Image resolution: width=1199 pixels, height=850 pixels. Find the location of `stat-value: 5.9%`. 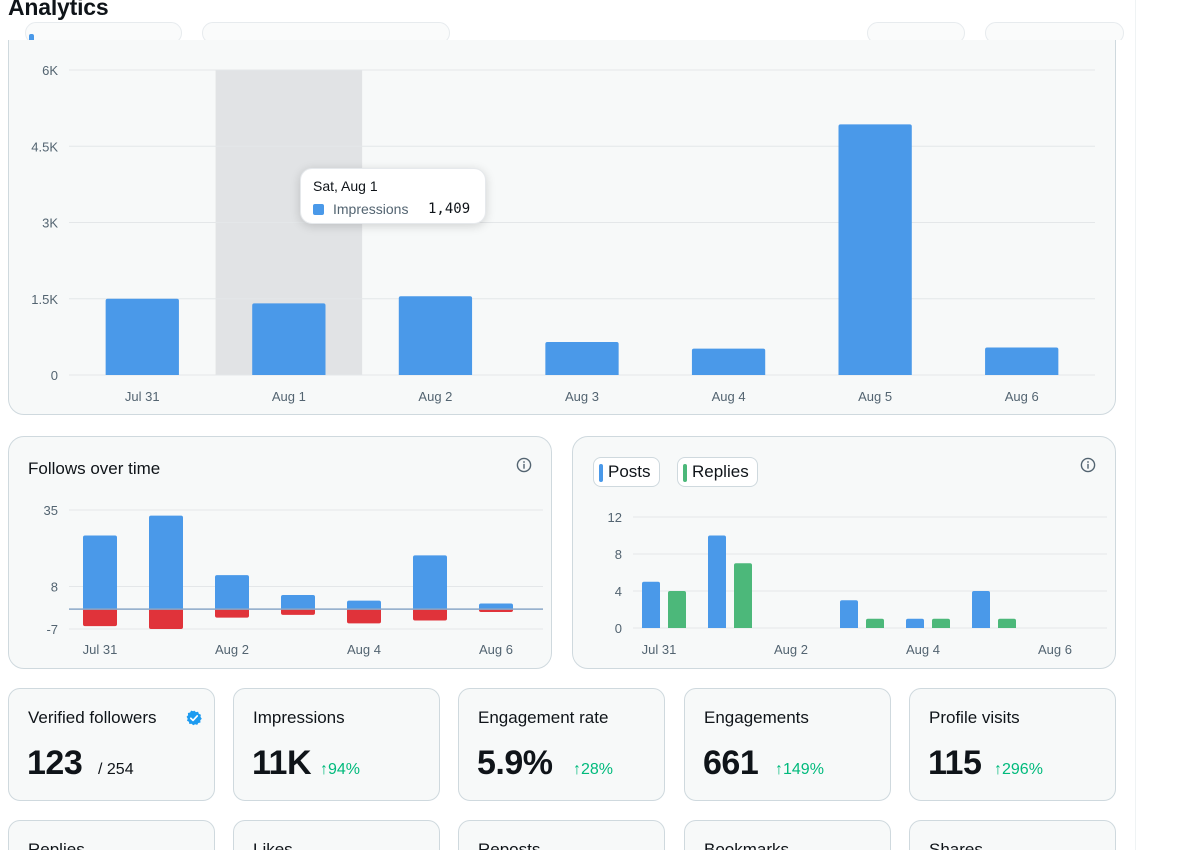

stat-value: 5.9% is located at coordinates (515, 763).